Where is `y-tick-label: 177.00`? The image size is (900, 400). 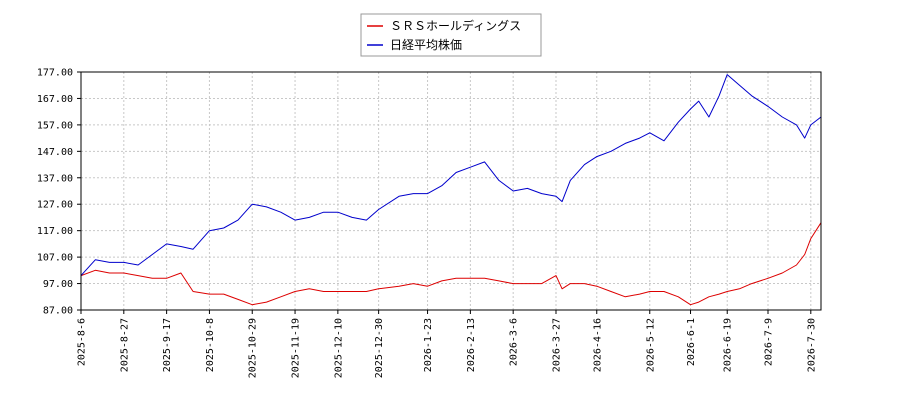
y-tick-label: 177.00 is located at coordinates (55, 73).